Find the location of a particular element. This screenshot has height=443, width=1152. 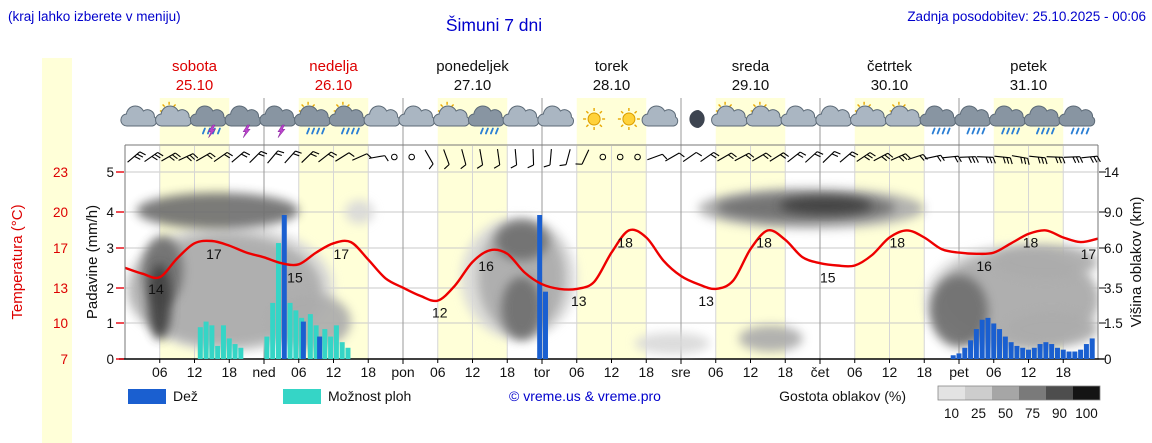

page-title: Šimuni 7 dni is located at coordinates (494, 24).